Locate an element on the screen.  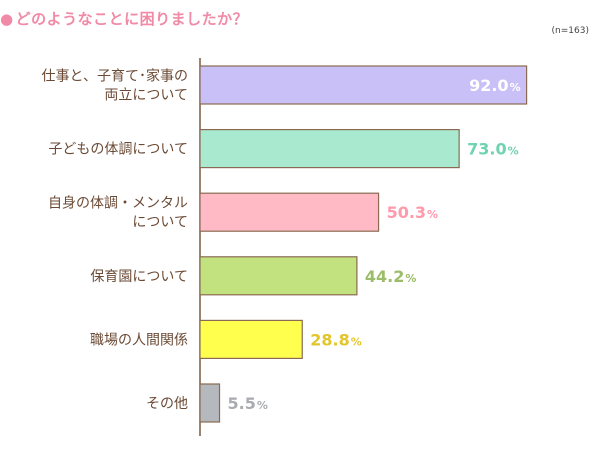
chart-title-text: どのようなことに困りましたか？ is located at coordinates (132, 19).